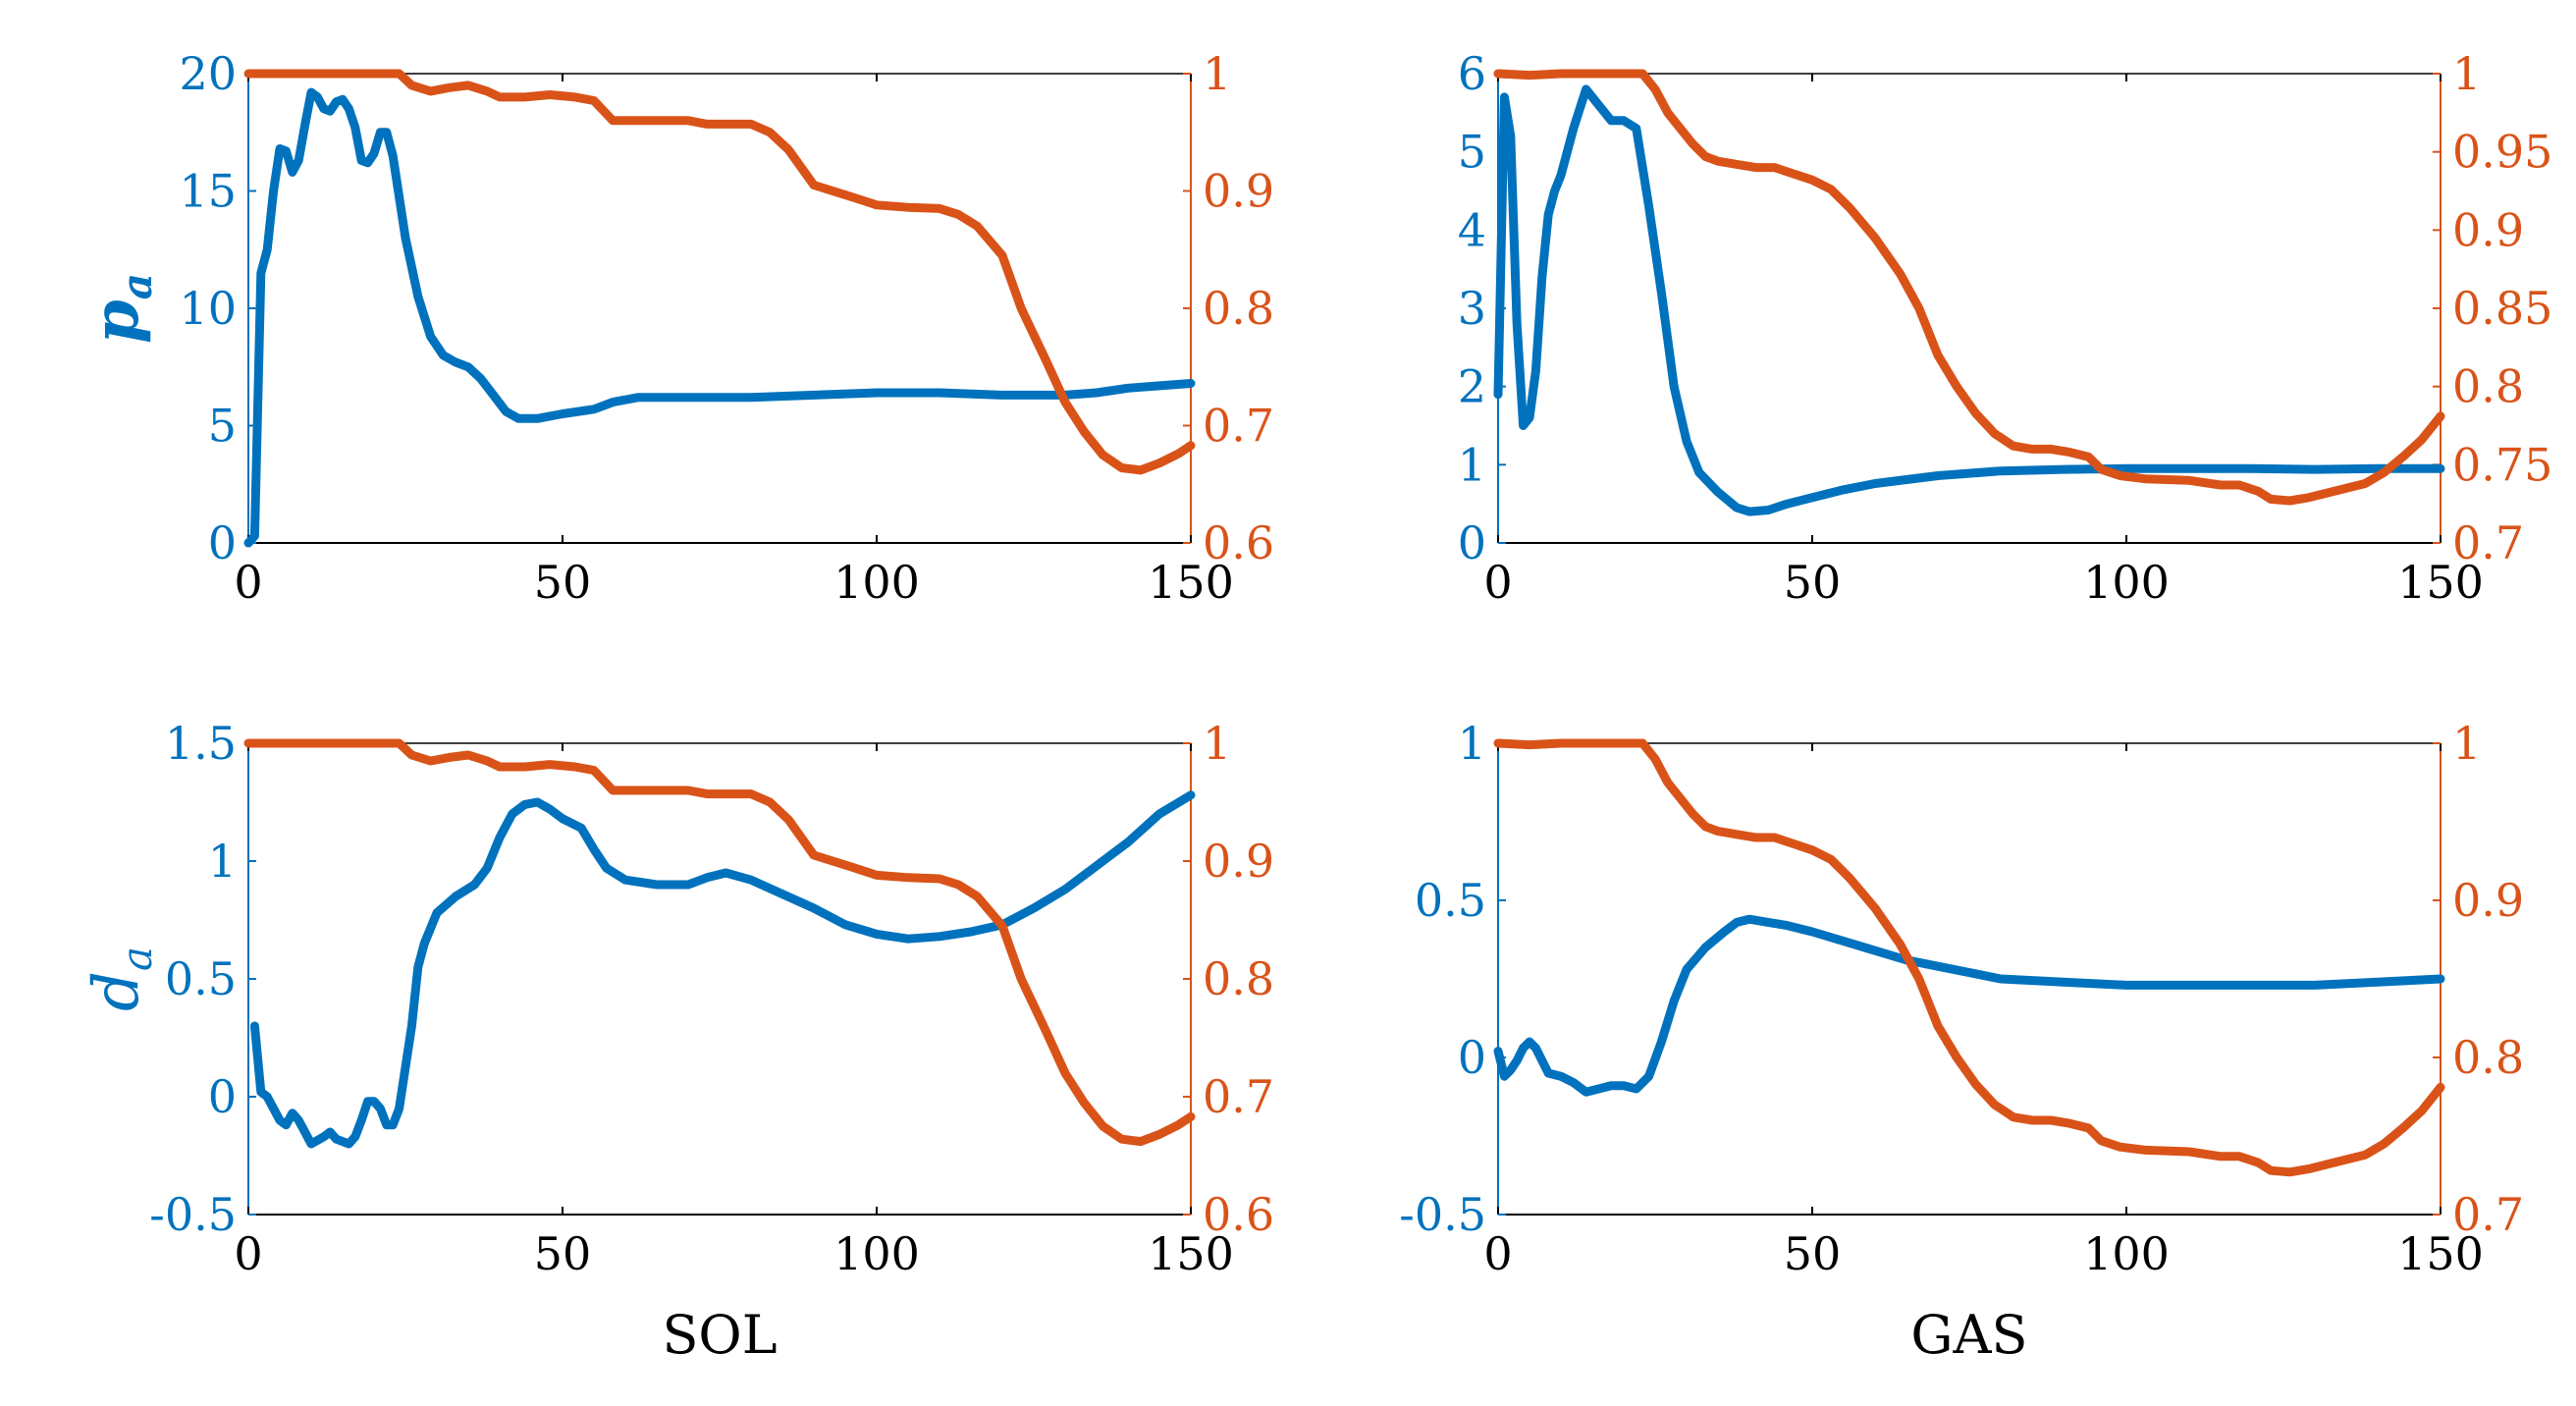  What do you see at coordinates (208, 191) in the screenshot?
I see `left-tick-label: 15` at bounding box center [208, 191].